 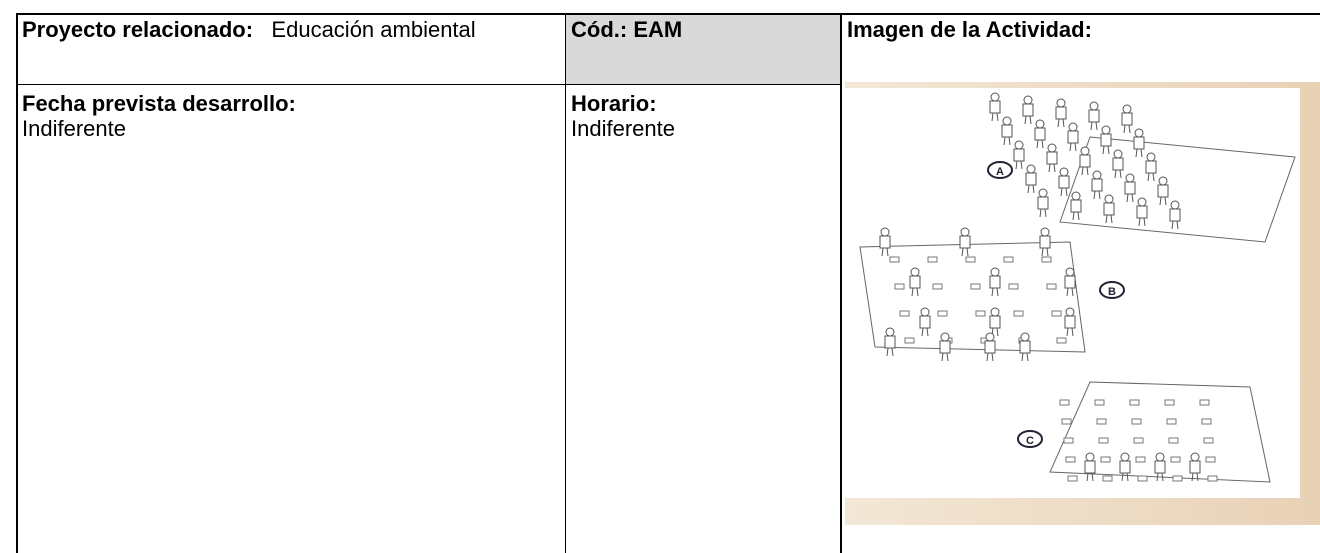 I want to click on image-label: A, so click(x=1000, y=172).